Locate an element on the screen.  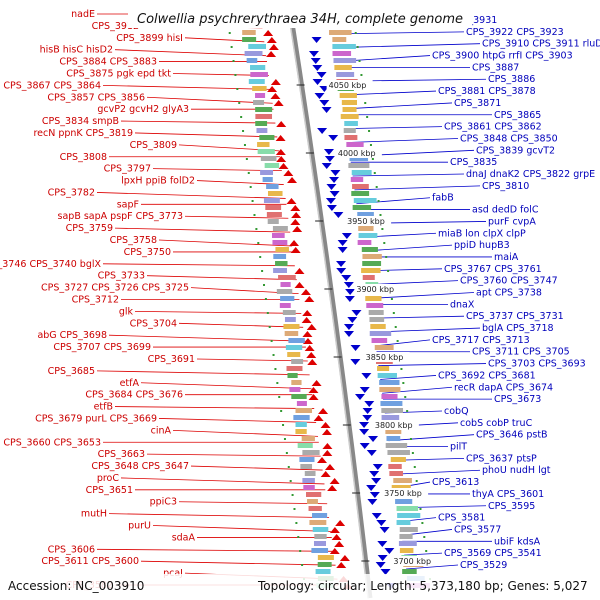
reverse-gene-label: nadE is located at coordinates (83, 14).